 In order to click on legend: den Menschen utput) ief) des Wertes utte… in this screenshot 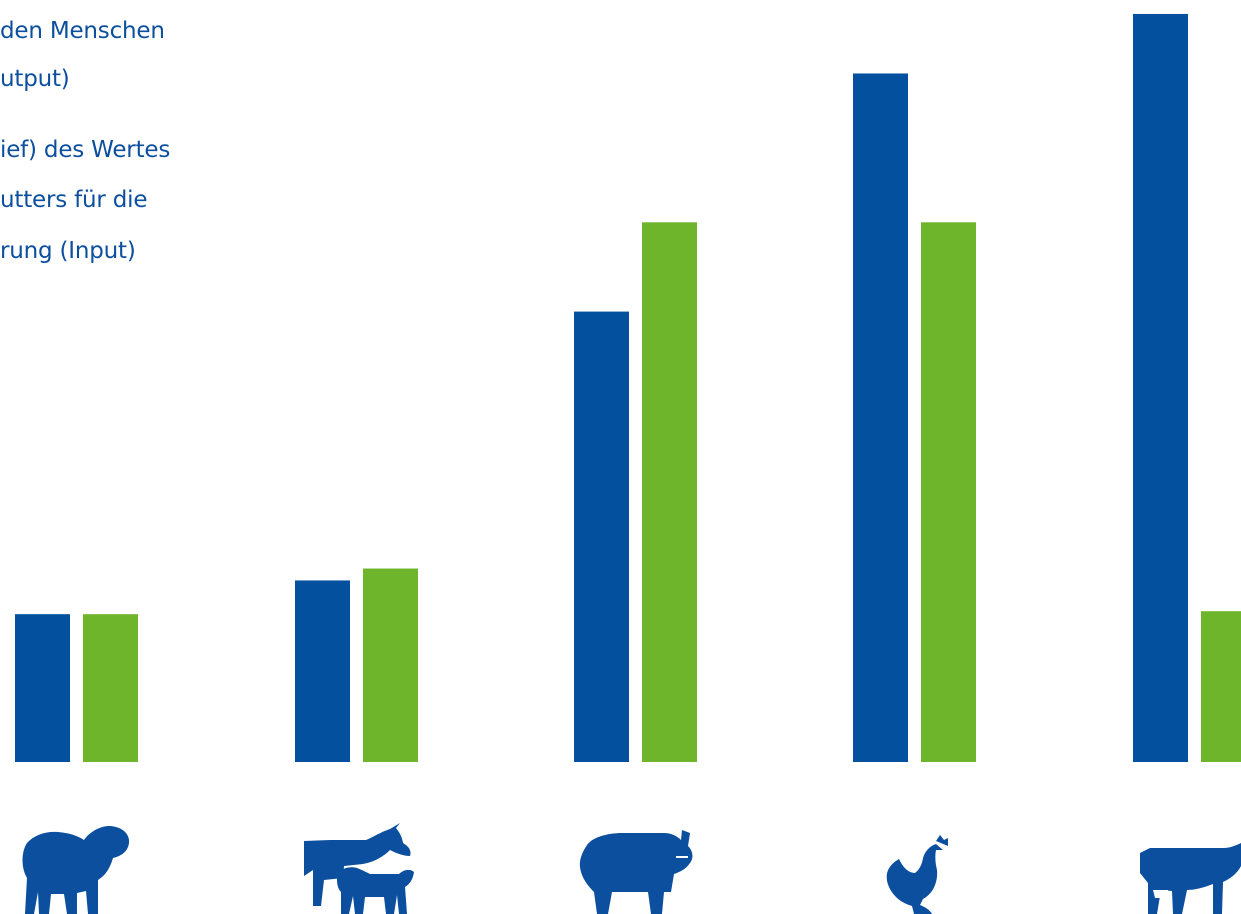, I will do `click(85, 141)`.